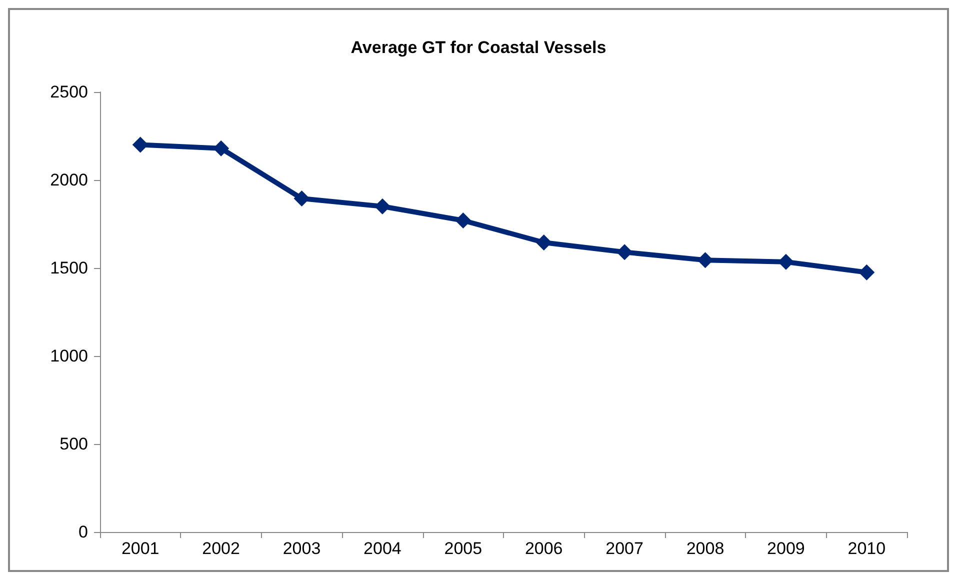 The width and height of the screenshot is (957, 580). What do you see at coordinates (83, 532) in the screenshot?
I see `y-tick-label: 0` at bounding box center [83, 532].